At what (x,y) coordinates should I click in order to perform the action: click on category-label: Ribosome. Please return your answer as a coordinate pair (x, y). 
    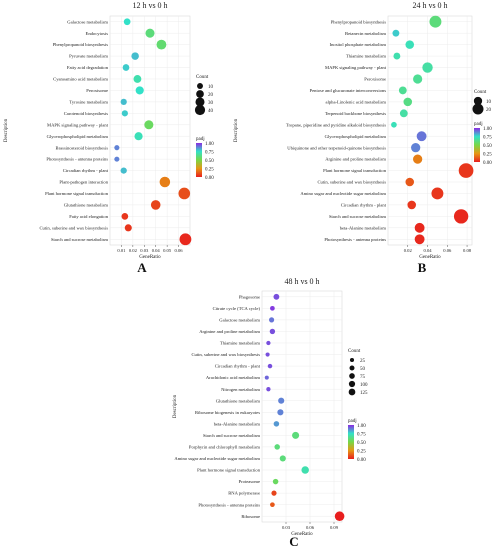
    Looking at the image, I should click on (250, 516).